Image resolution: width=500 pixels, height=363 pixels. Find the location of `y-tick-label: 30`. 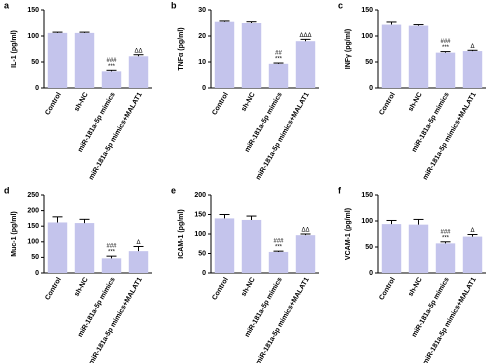

y-tick-label: 30 is located at coordinates (202, 10).